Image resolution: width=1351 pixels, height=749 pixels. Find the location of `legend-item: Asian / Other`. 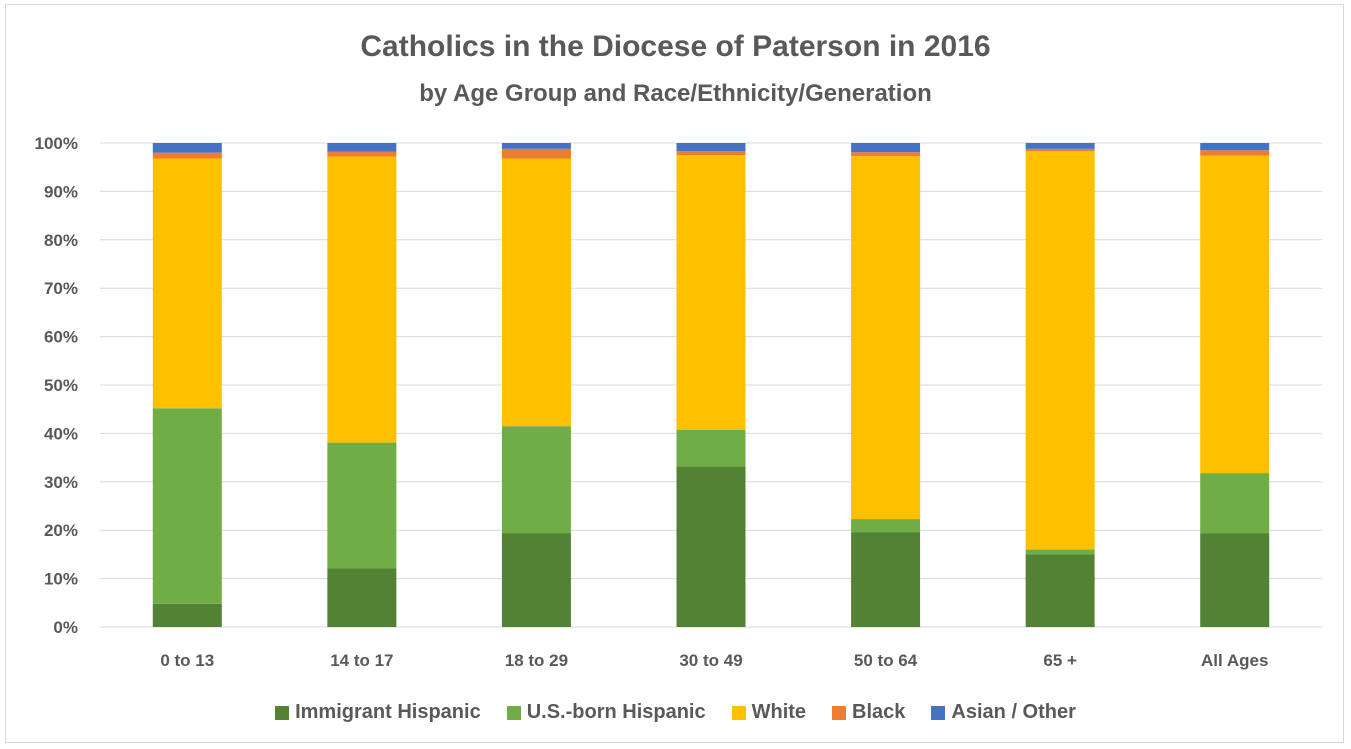

legend-item: Asian / Other is located at coordinates (1003, 712).